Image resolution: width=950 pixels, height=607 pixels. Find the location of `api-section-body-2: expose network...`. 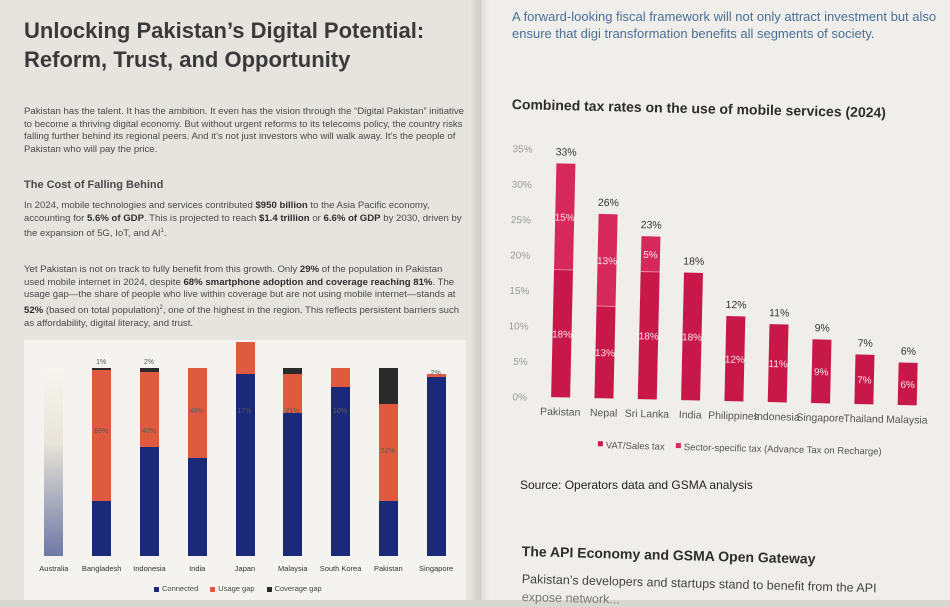

api-section-body-2: expose network... is located at coordinates (571, 598).